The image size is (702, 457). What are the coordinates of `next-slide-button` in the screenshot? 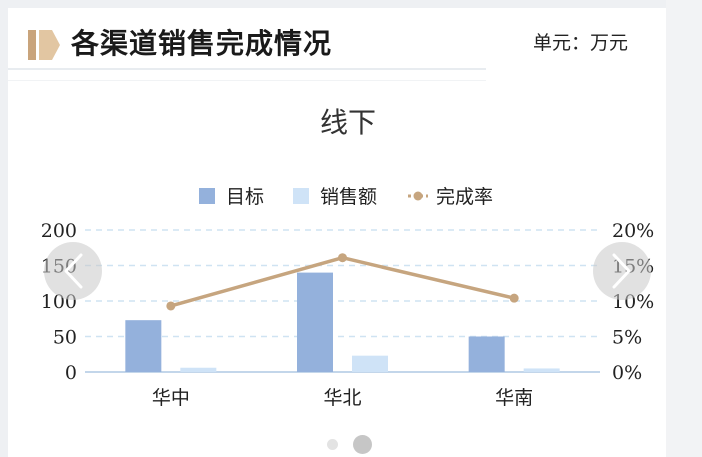 It's located at (622, 271).